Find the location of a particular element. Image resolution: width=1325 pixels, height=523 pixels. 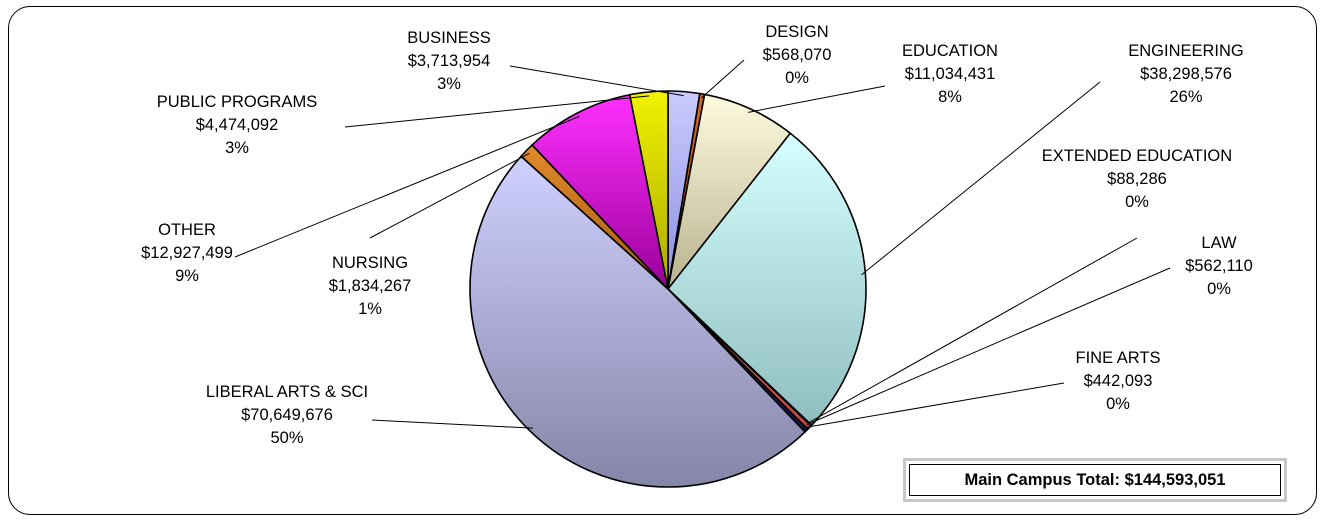

total-box: Main Campus Total: $144,593,051 is located at coordinates (1095, 480).